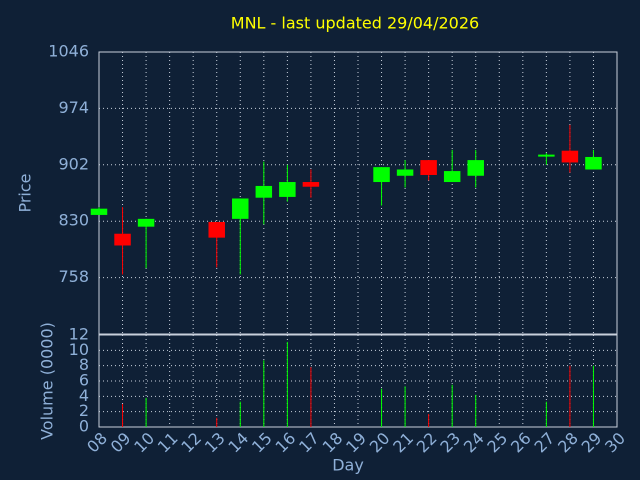  Describe the element at coordinates (73, 276) in the screenshot. I see `y-tick-label: 758` at that location.